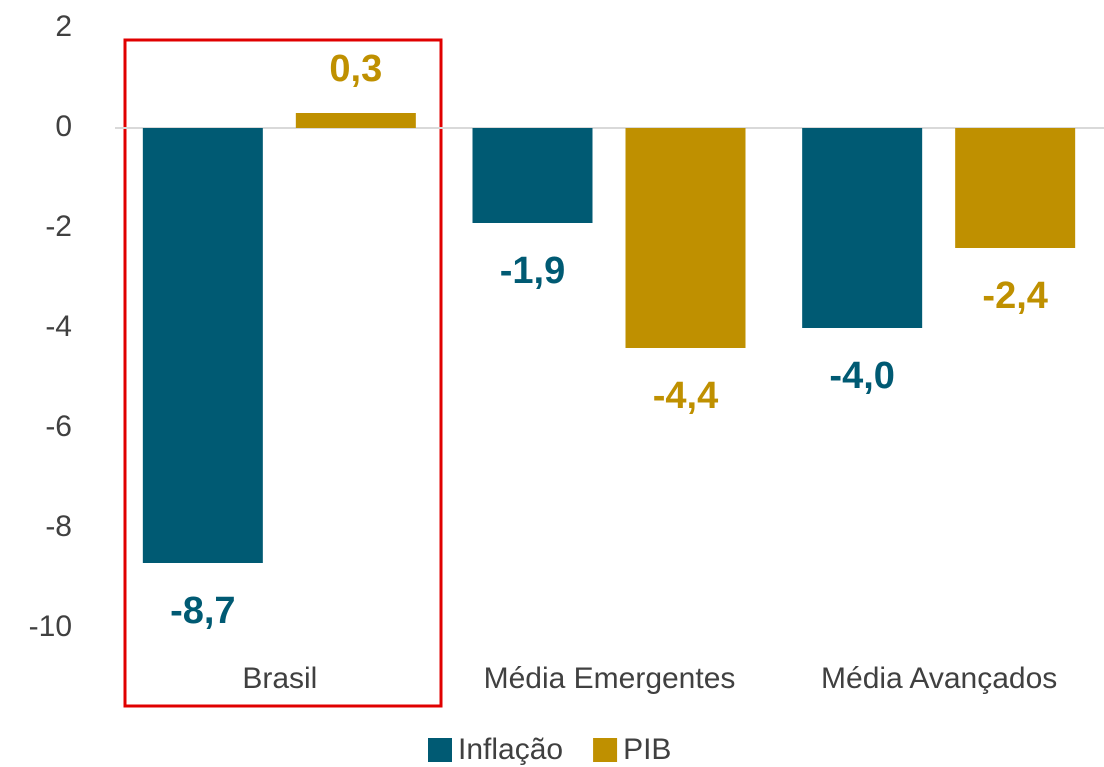 Image resolution: width=1104 pixels, height=767 pixels. I want to click on y-tick-label: 2, so click(63, 26).